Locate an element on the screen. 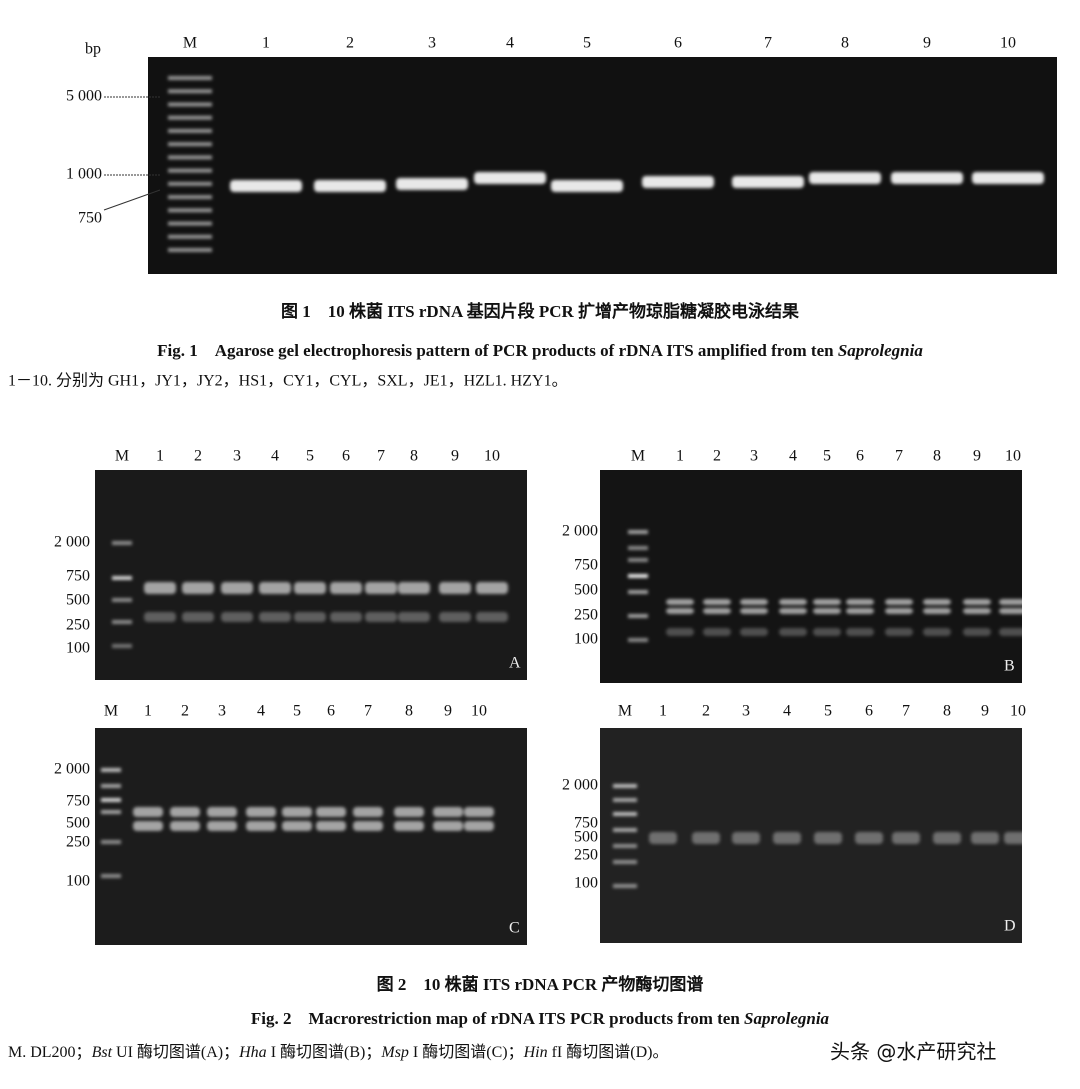 Image resolution: width=1080 pixels, height=1089 pixels. leader-line is located at coordinates (132, 200).